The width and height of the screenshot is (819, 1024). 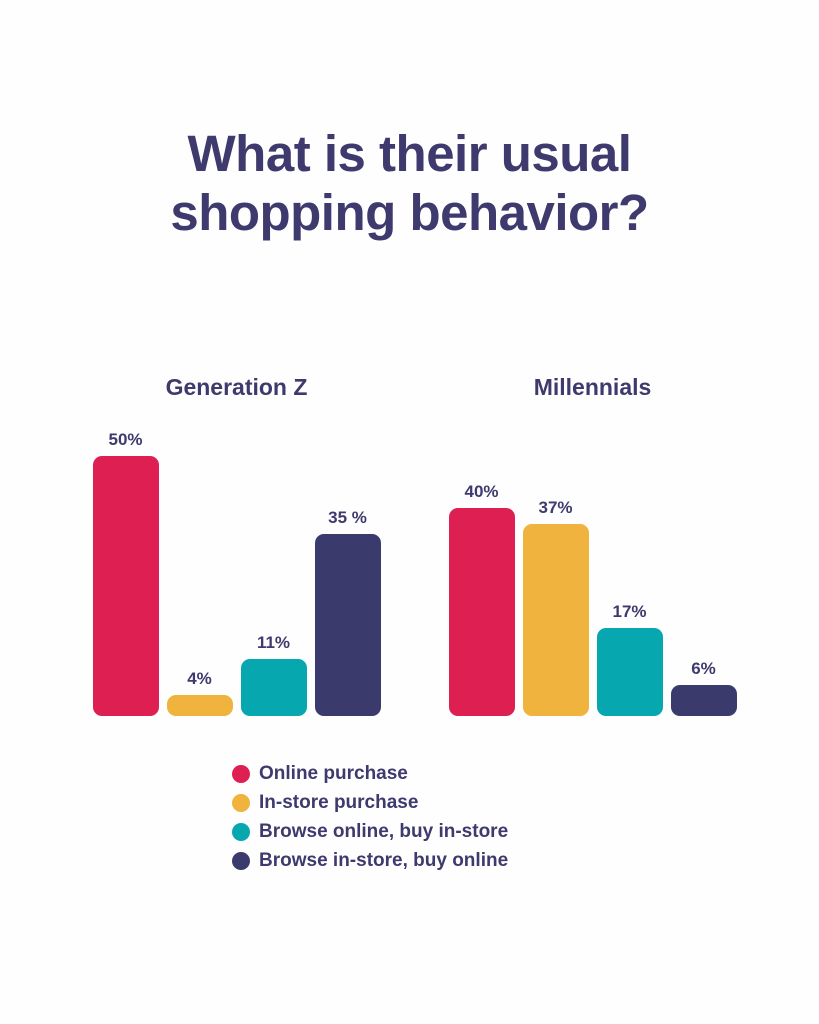 What do you see at coordinates (592, 387) in the screenshot?
I see `group-heading-millennials: Millennials` at bounding box center [592, 387].